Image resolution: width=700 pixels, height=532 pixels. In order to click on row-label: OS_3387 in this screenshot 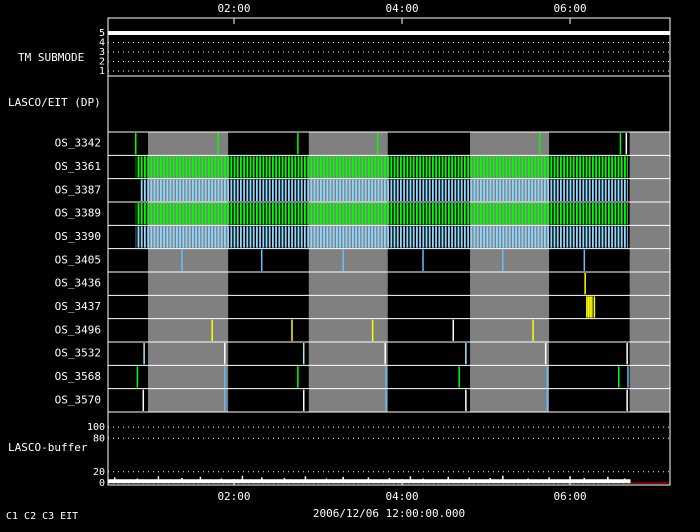, I will do `click(78, 189)`.